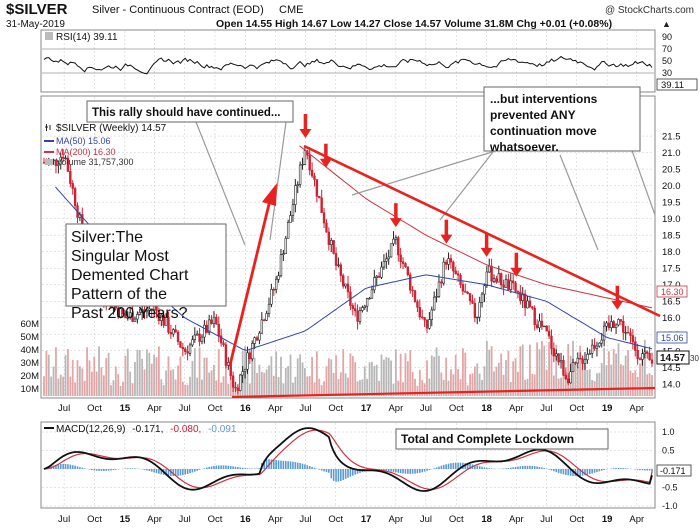  I want to click on macd-tick-label: -1.0, so click(670, 506).